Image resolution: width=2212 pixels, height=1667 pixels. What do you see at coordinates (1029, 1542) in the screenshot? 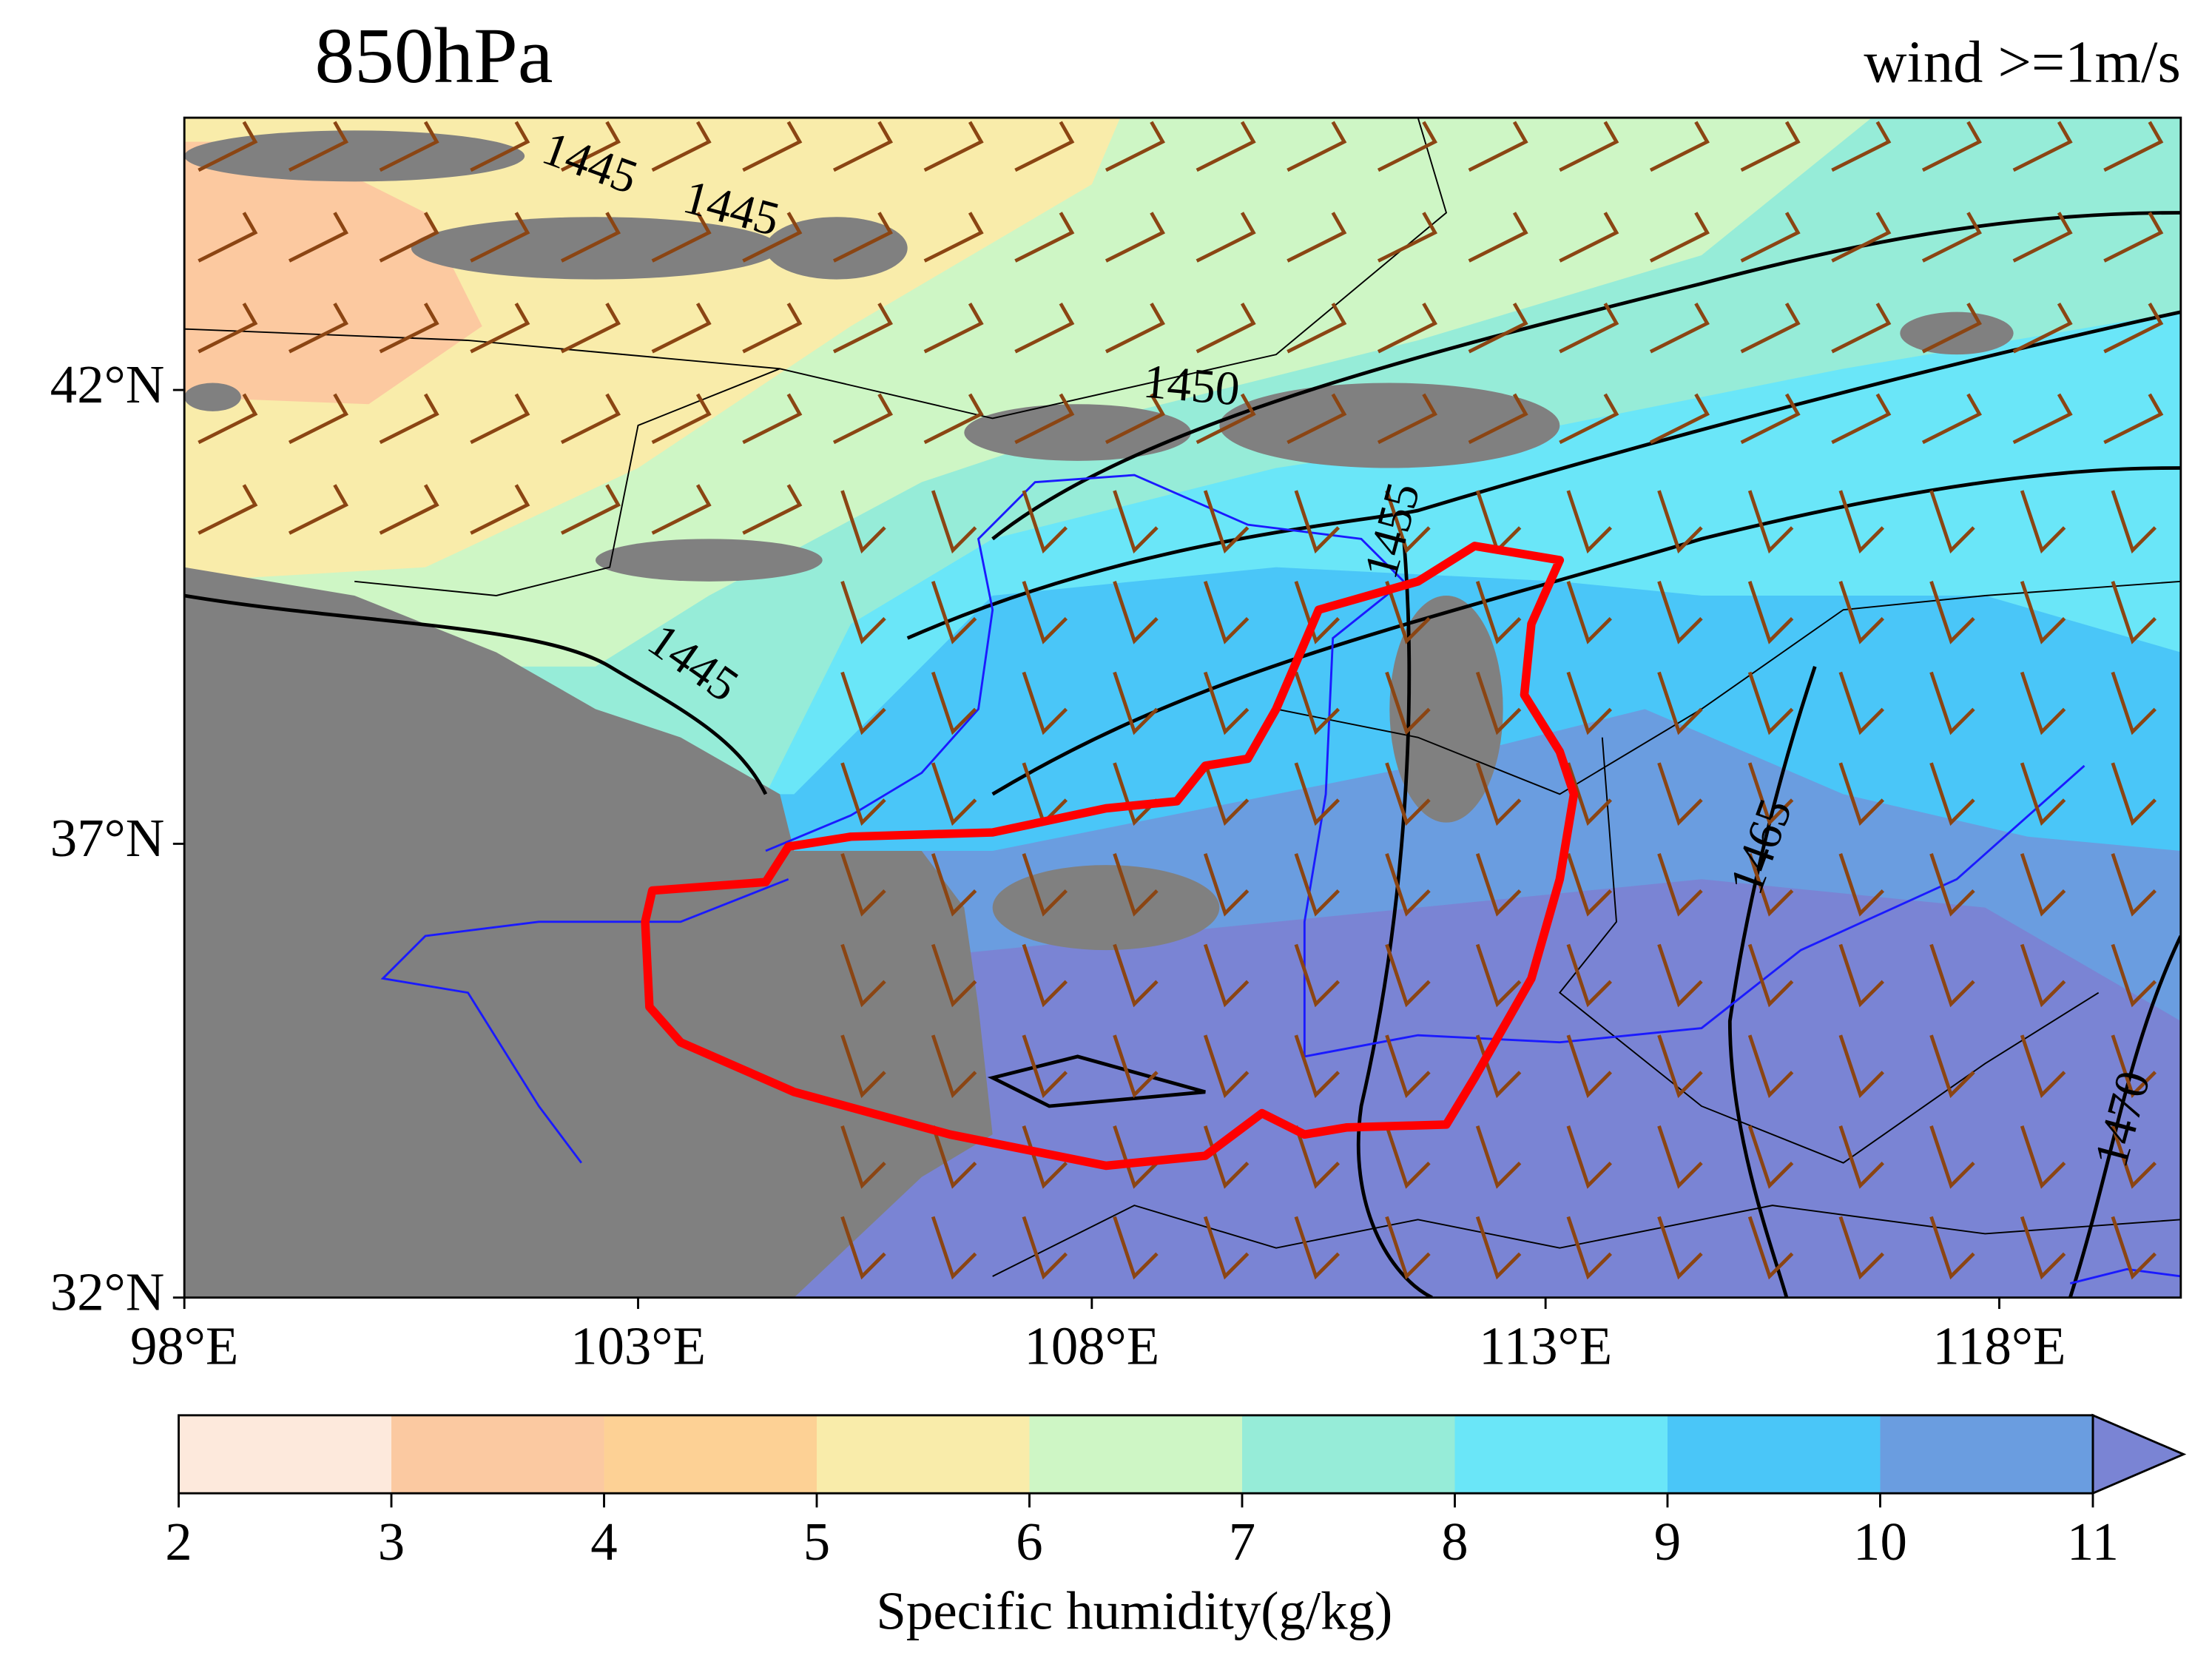
I see `colorbar-tick-label: 6` at bounding box center [1029, 1542].